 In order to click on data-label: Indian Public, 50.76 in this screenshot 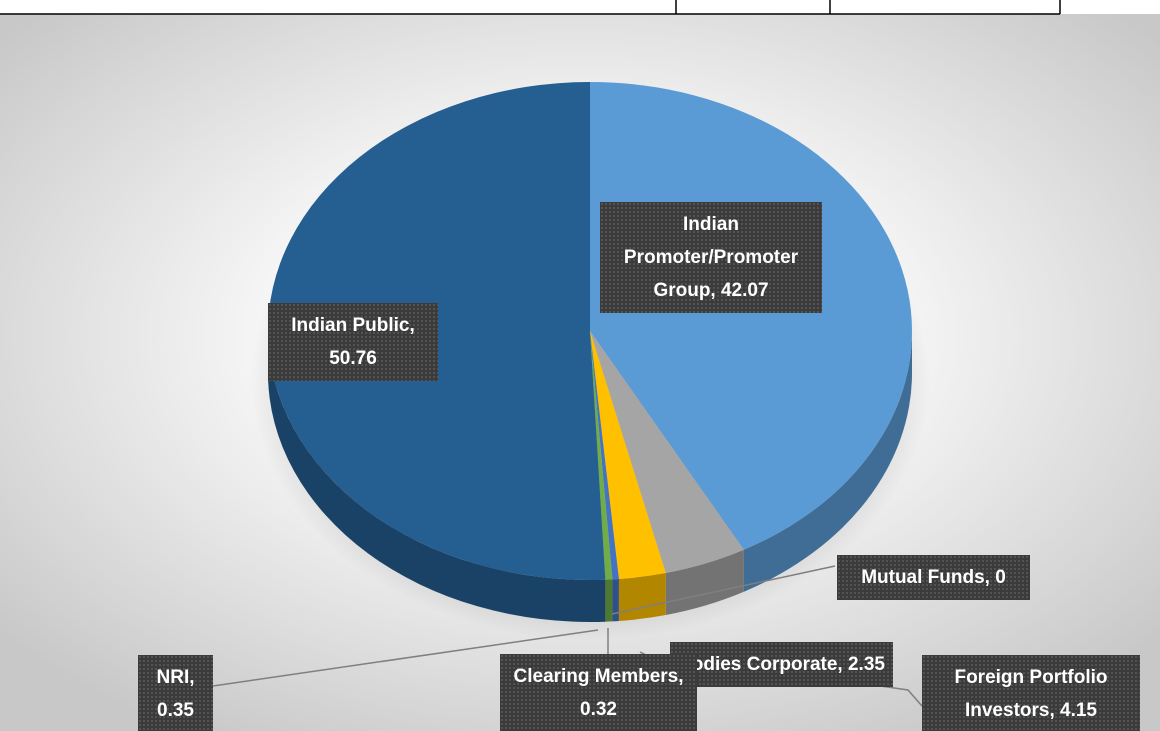, I will do `click(353, 342)`.